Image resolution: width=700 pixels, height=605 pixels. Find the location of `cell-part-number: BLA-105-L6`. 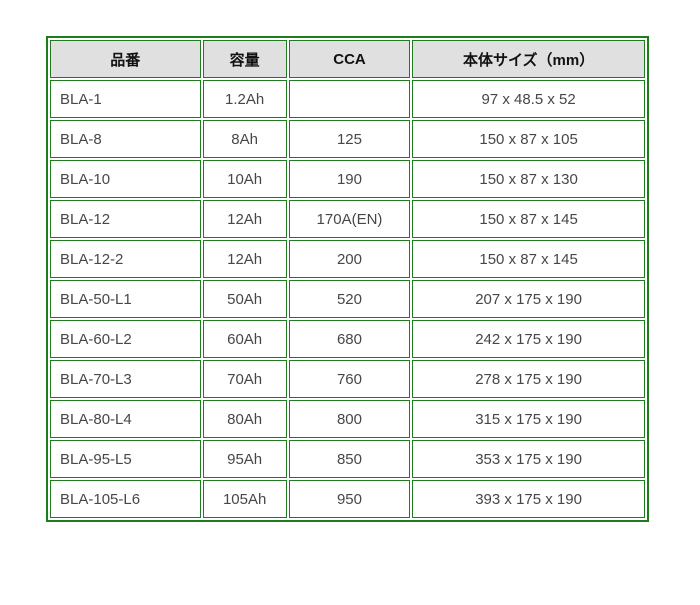

cell-part-number: BLA-105-L6 is located at coordinates (125, 499).